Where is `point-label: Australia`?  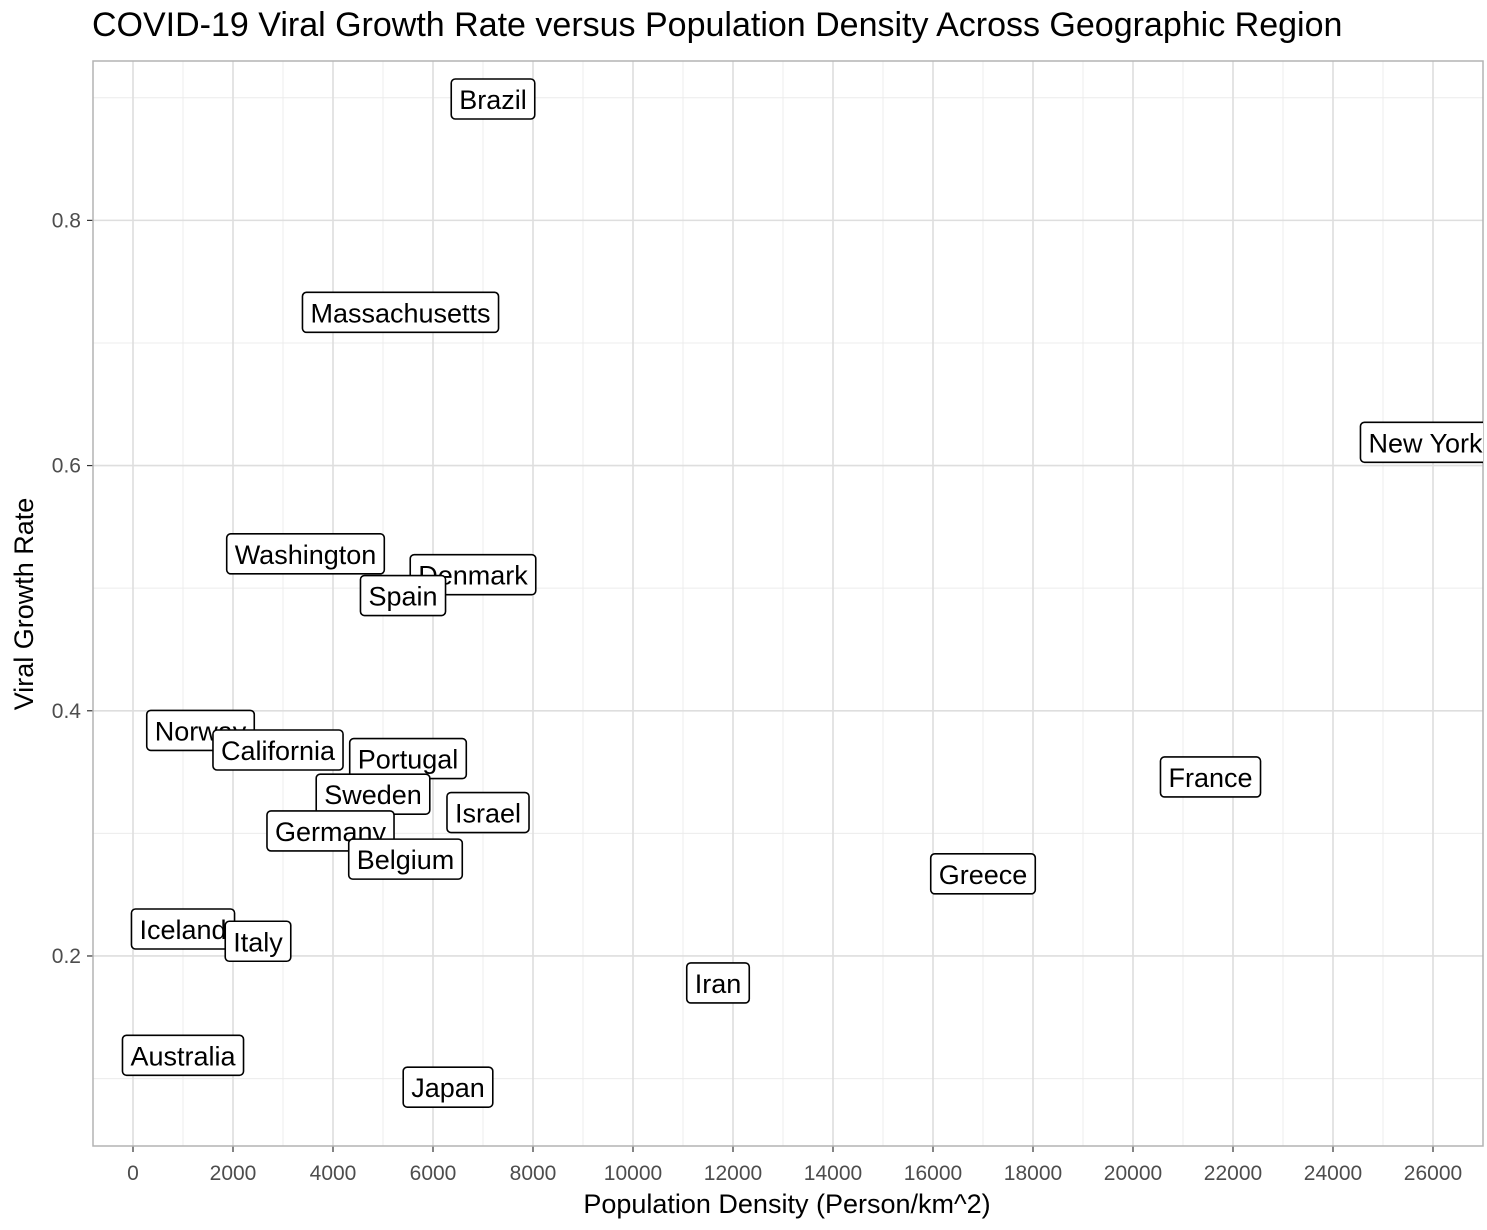
point-label: Australia is located at coordinates (183, 1055).